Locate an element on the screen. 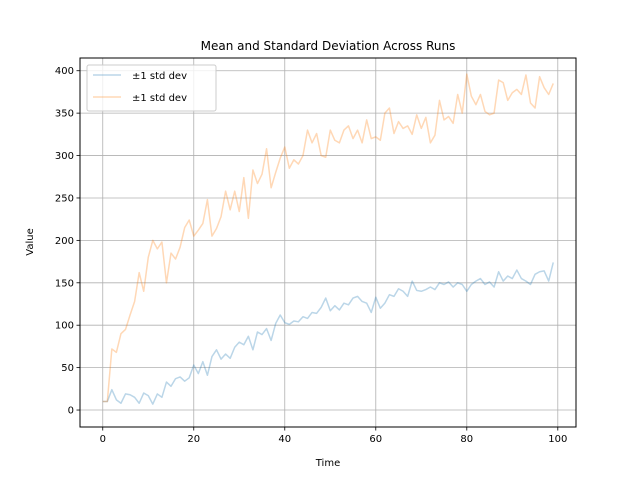  legend-label-series-2: ±1 std dev is located at coordinates (159, 98).